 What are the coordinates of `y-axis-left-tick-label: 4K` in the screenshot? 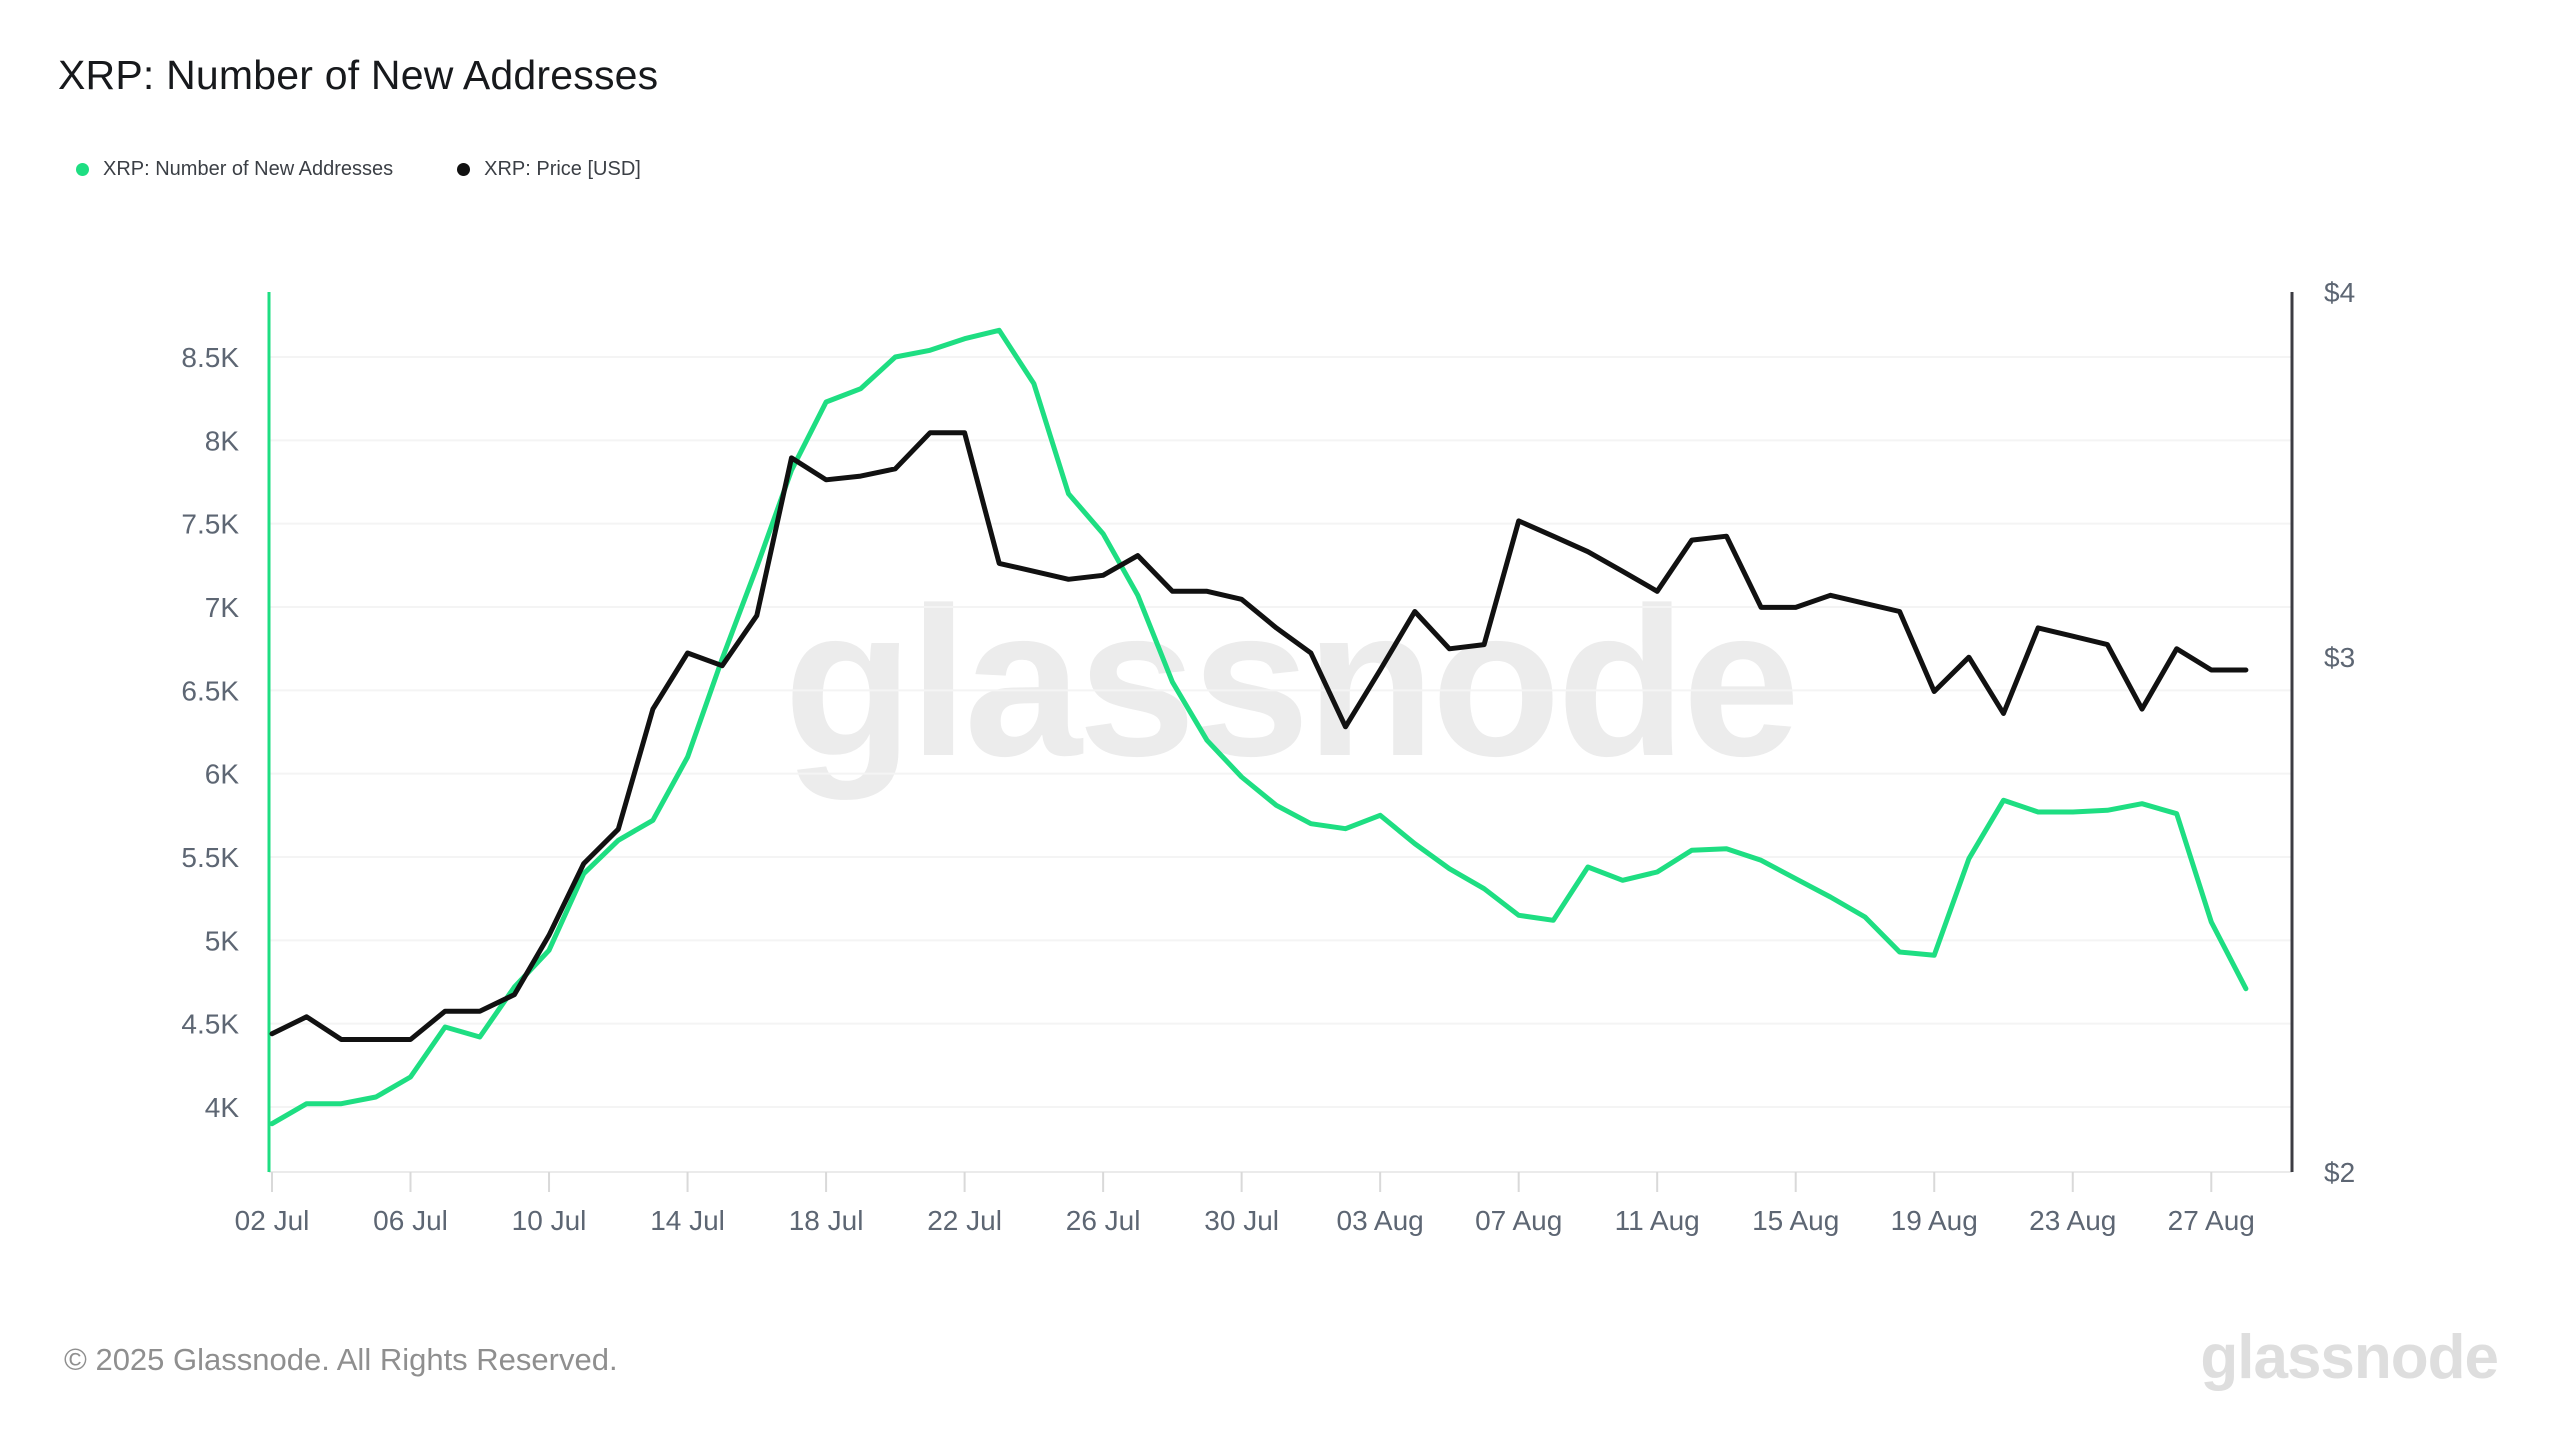 It's located at (222, 1107).